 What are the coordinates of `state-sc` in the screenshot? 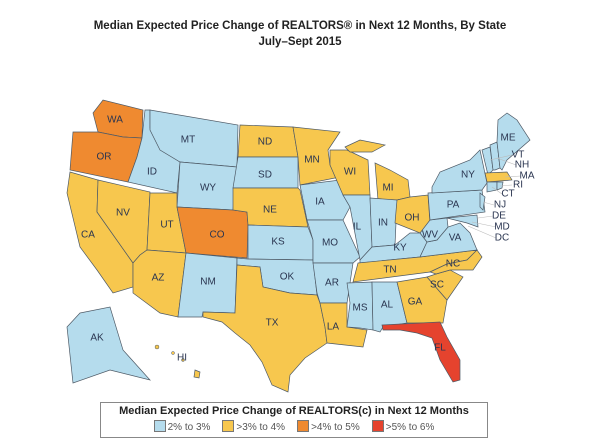 It's located at (445, 285).